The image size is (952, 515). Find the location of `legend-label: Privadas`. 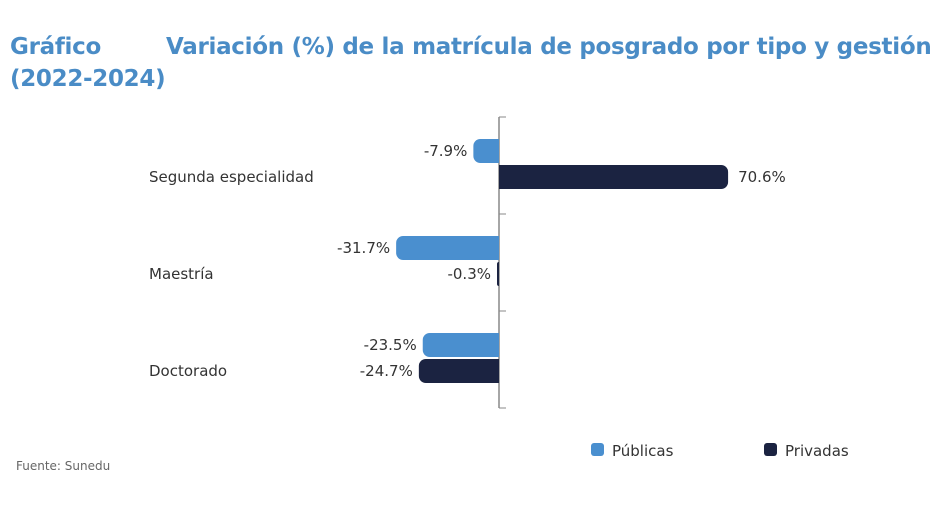

legend-label: Privadas is located at coordinates (817, 451).